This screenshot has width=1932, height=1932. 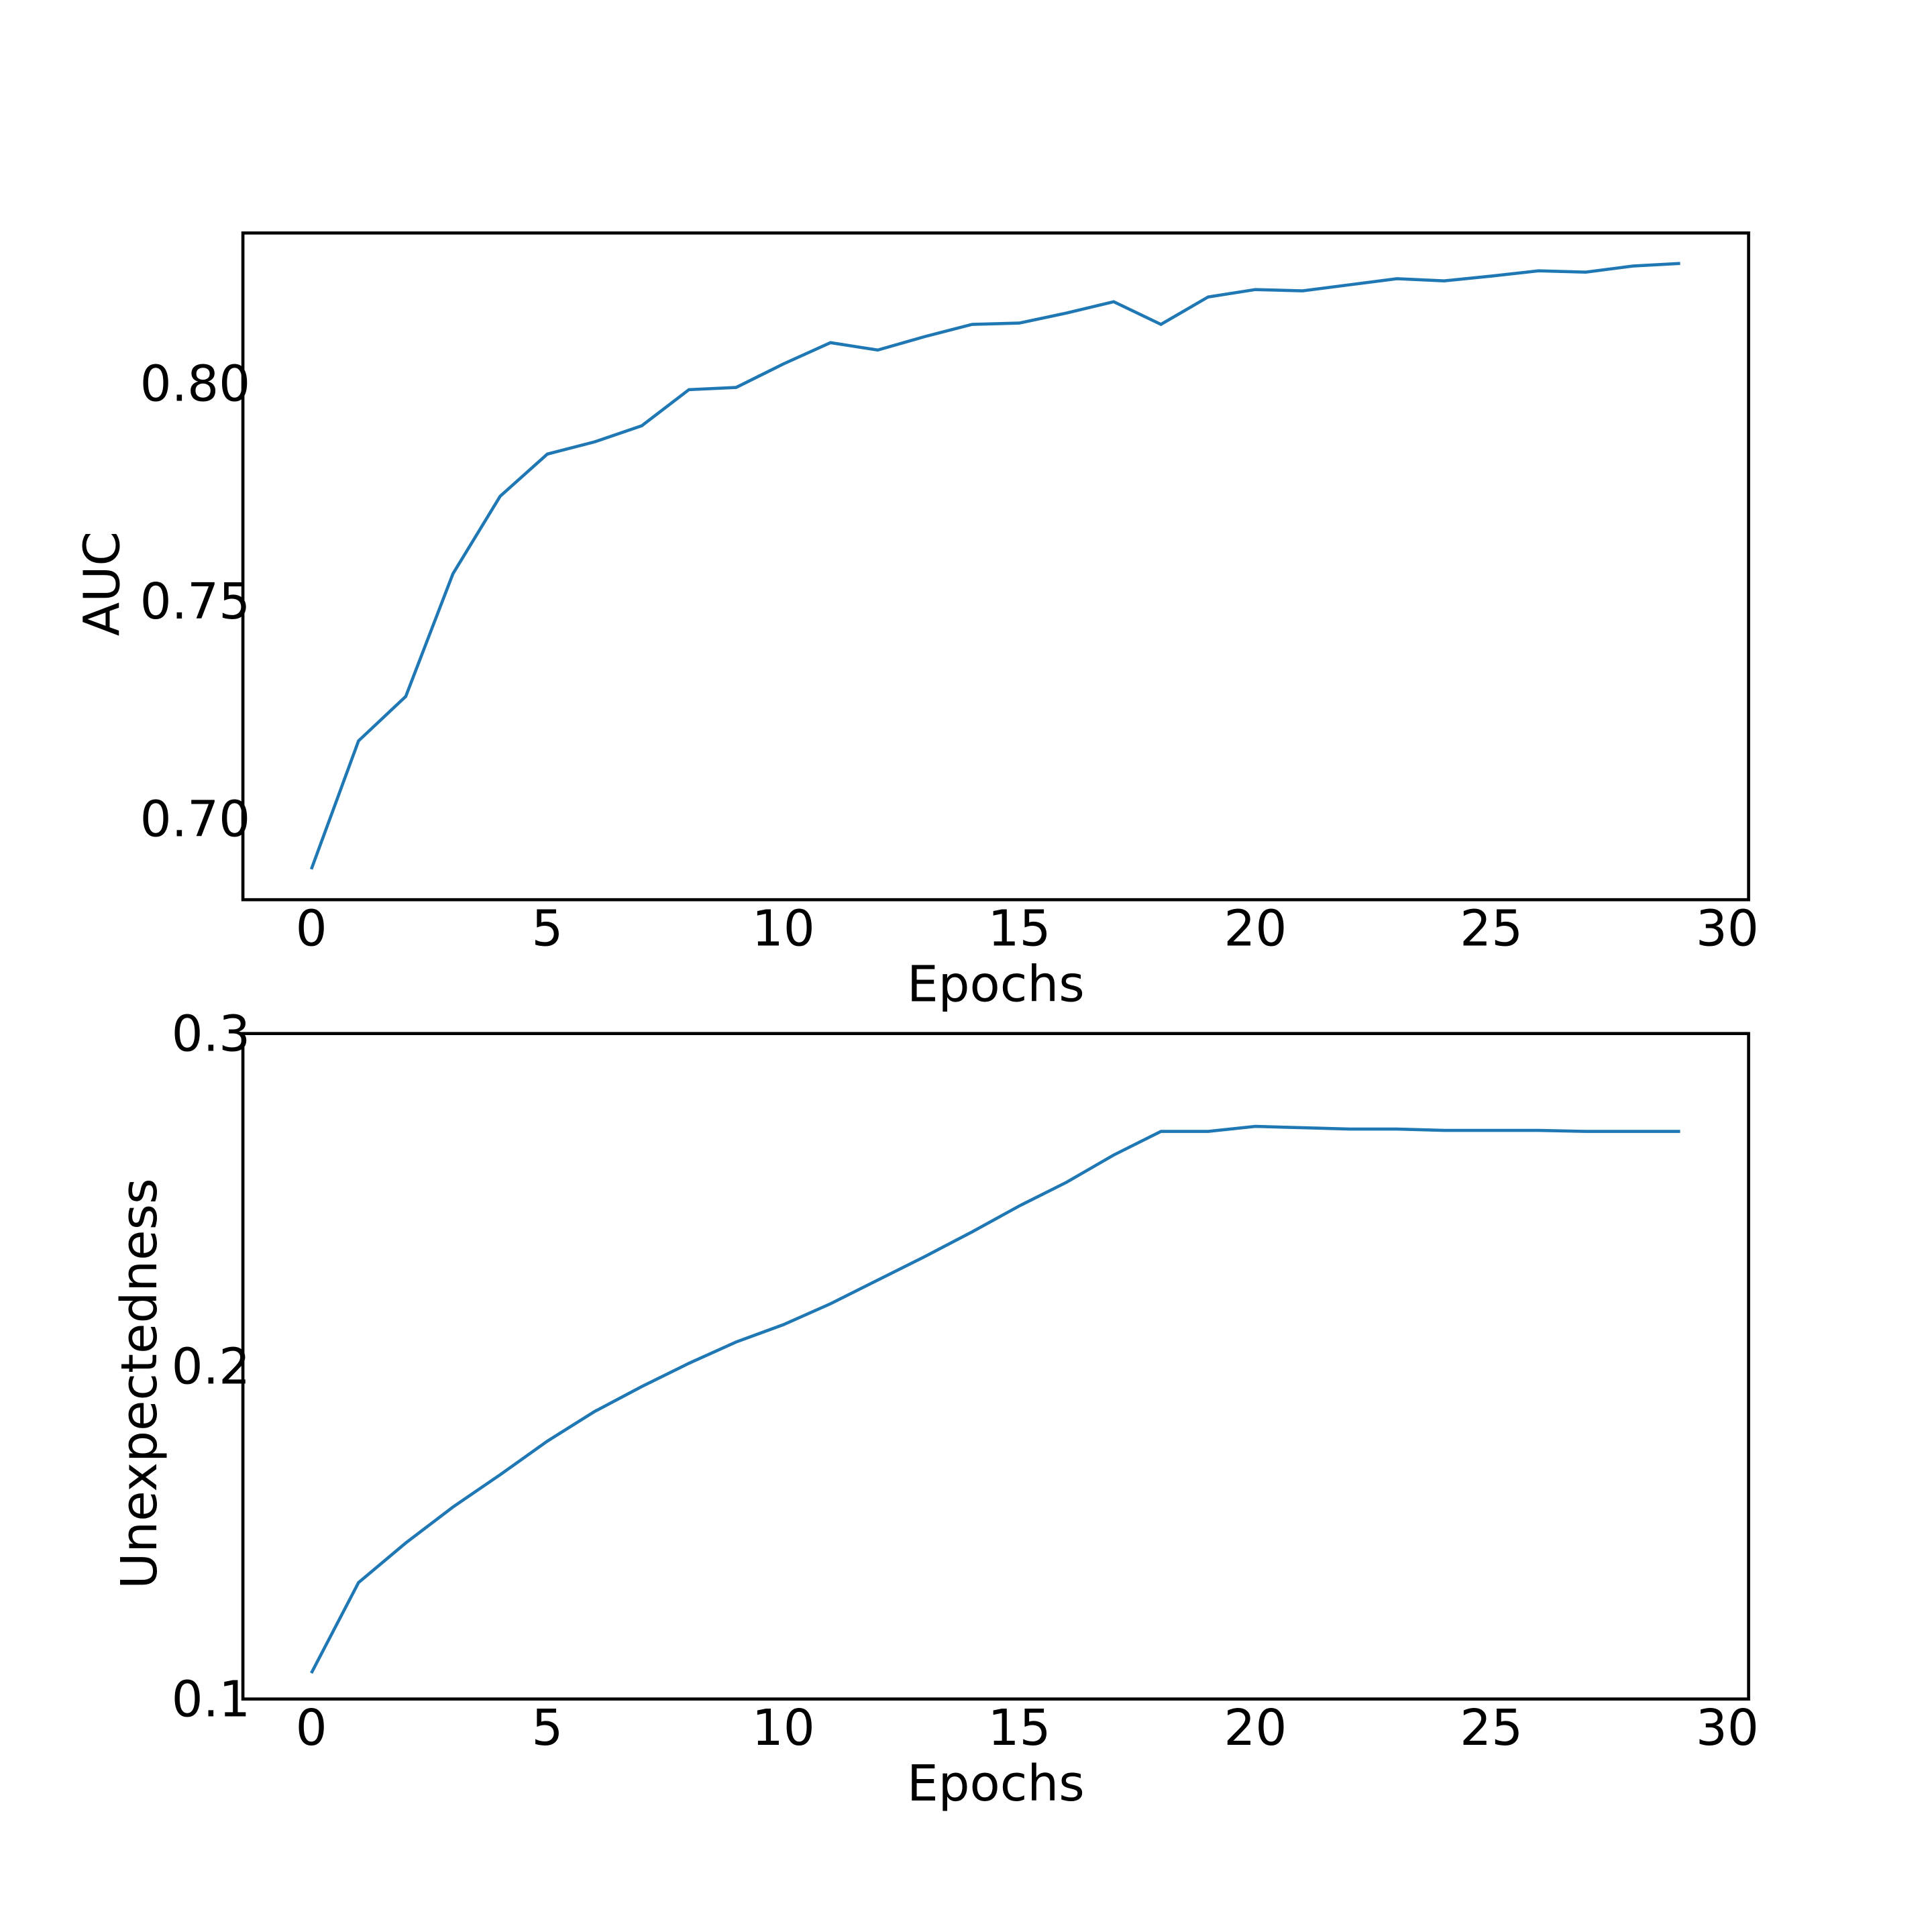 What do you see at coordinates (139, 1383) in the screenshot?
I see `y-axis-label: Unexpectedness` at bounding box center [139, 1383].